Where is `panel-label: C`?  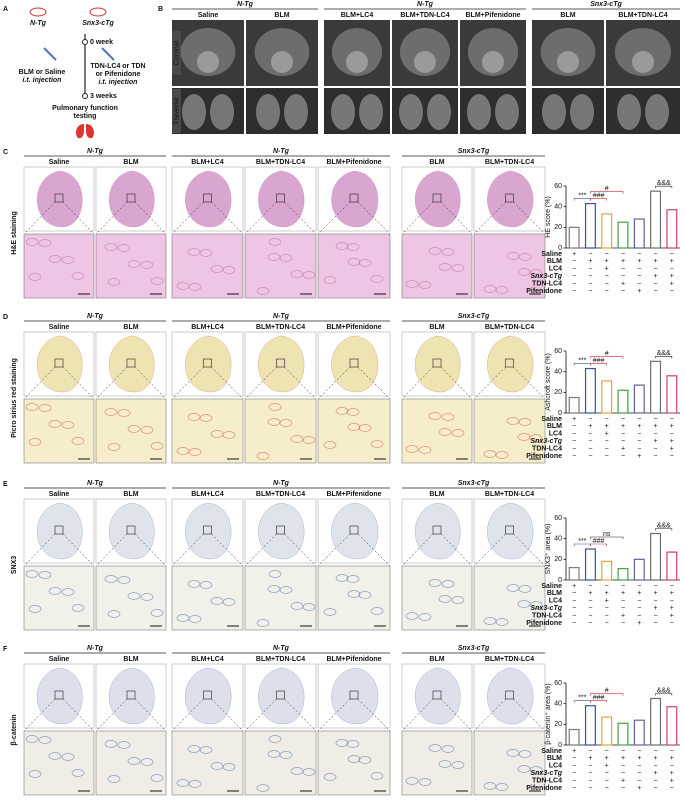 panel-label: C is located at coordinates (5, 152).